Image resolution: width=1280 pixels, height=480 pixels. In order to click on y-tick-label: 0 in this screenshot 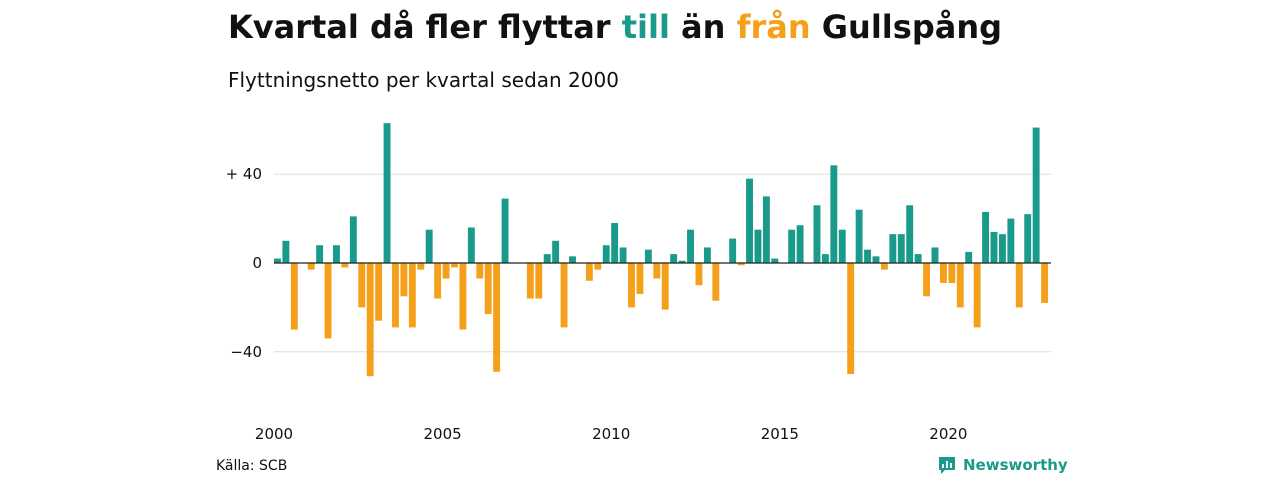, I will do `click(257, 263)`.